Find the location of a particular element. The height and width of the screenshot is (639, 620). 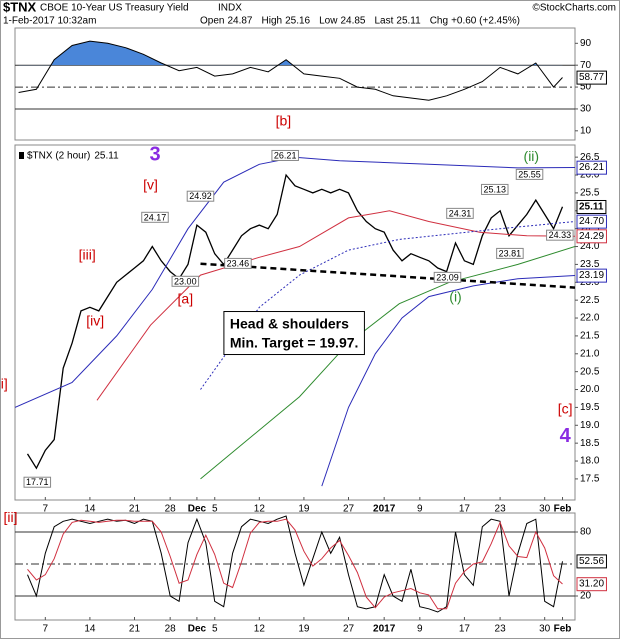

quote-label: Open is located at coordinates (212, 21).